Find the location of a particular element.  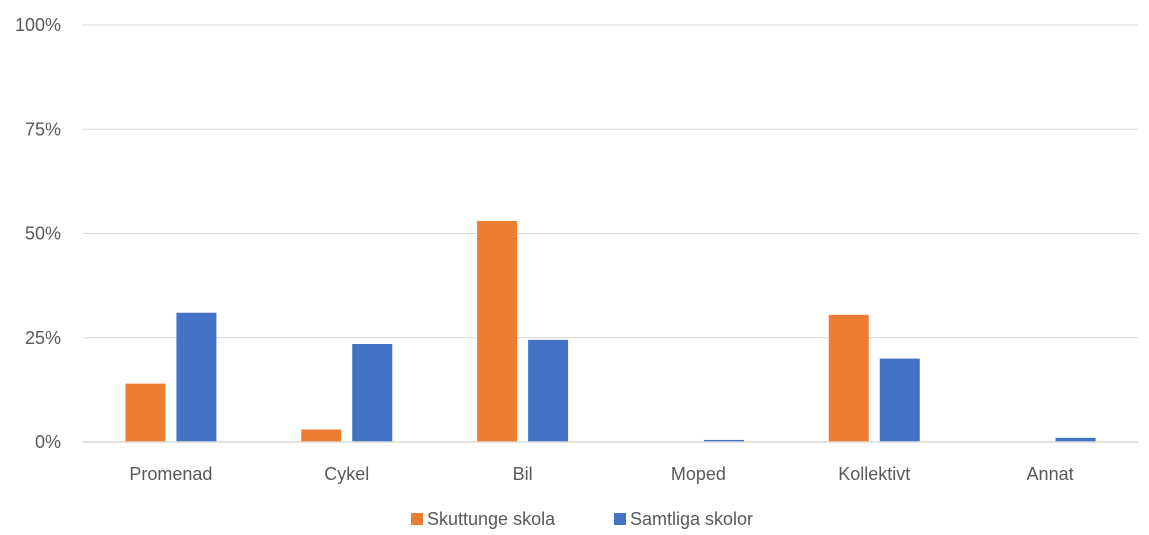

x-category-label: Bil is located at coordinates (523, 474).